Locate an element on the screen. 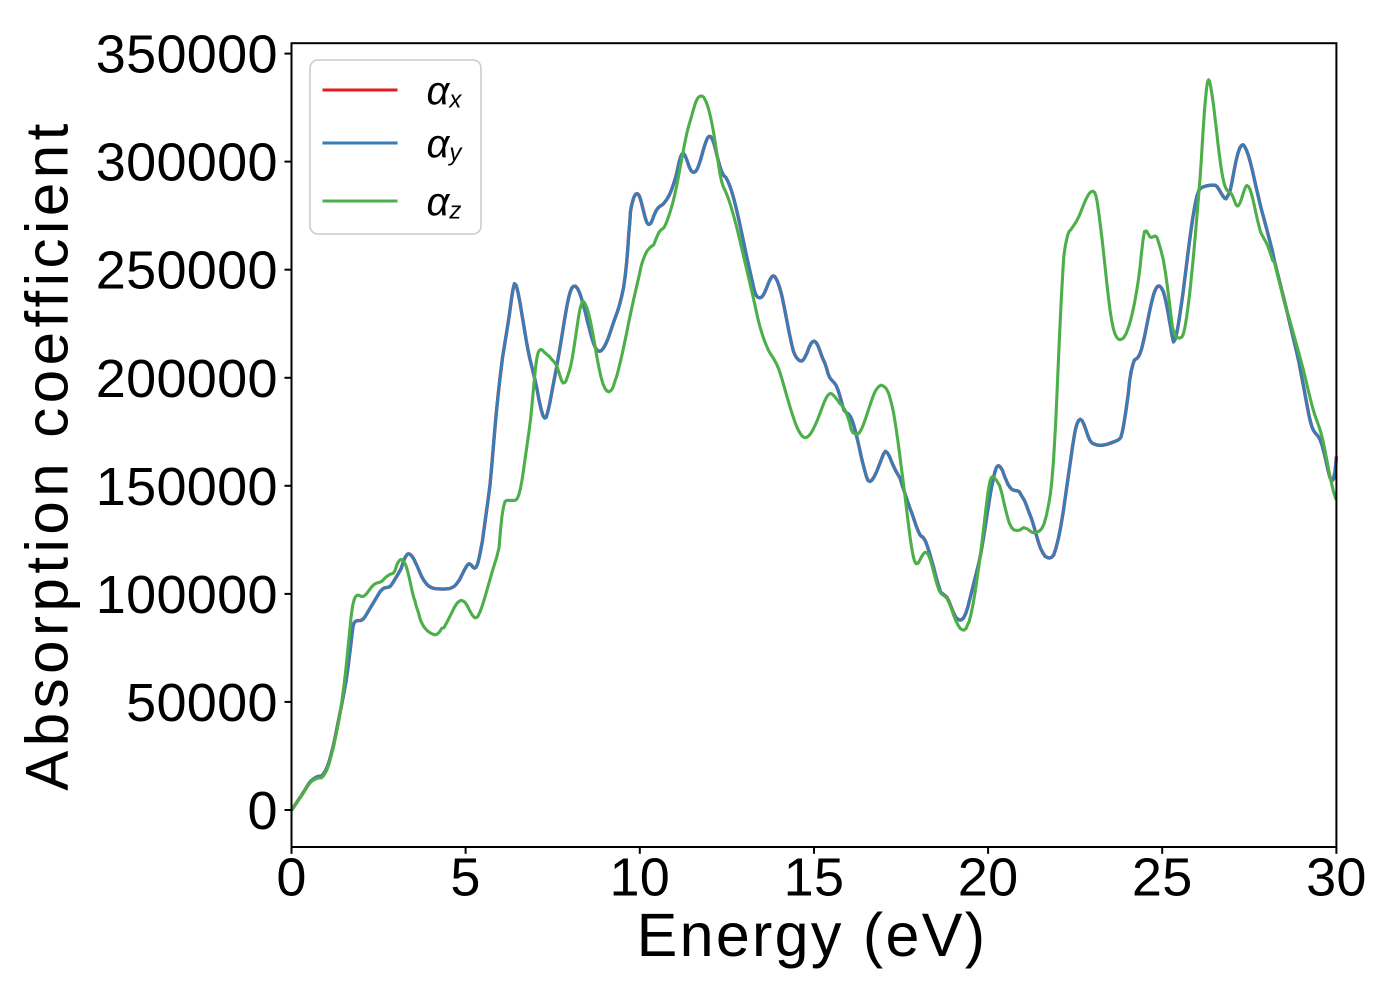  svg-text: 20 is located at coordinates (988, 878).